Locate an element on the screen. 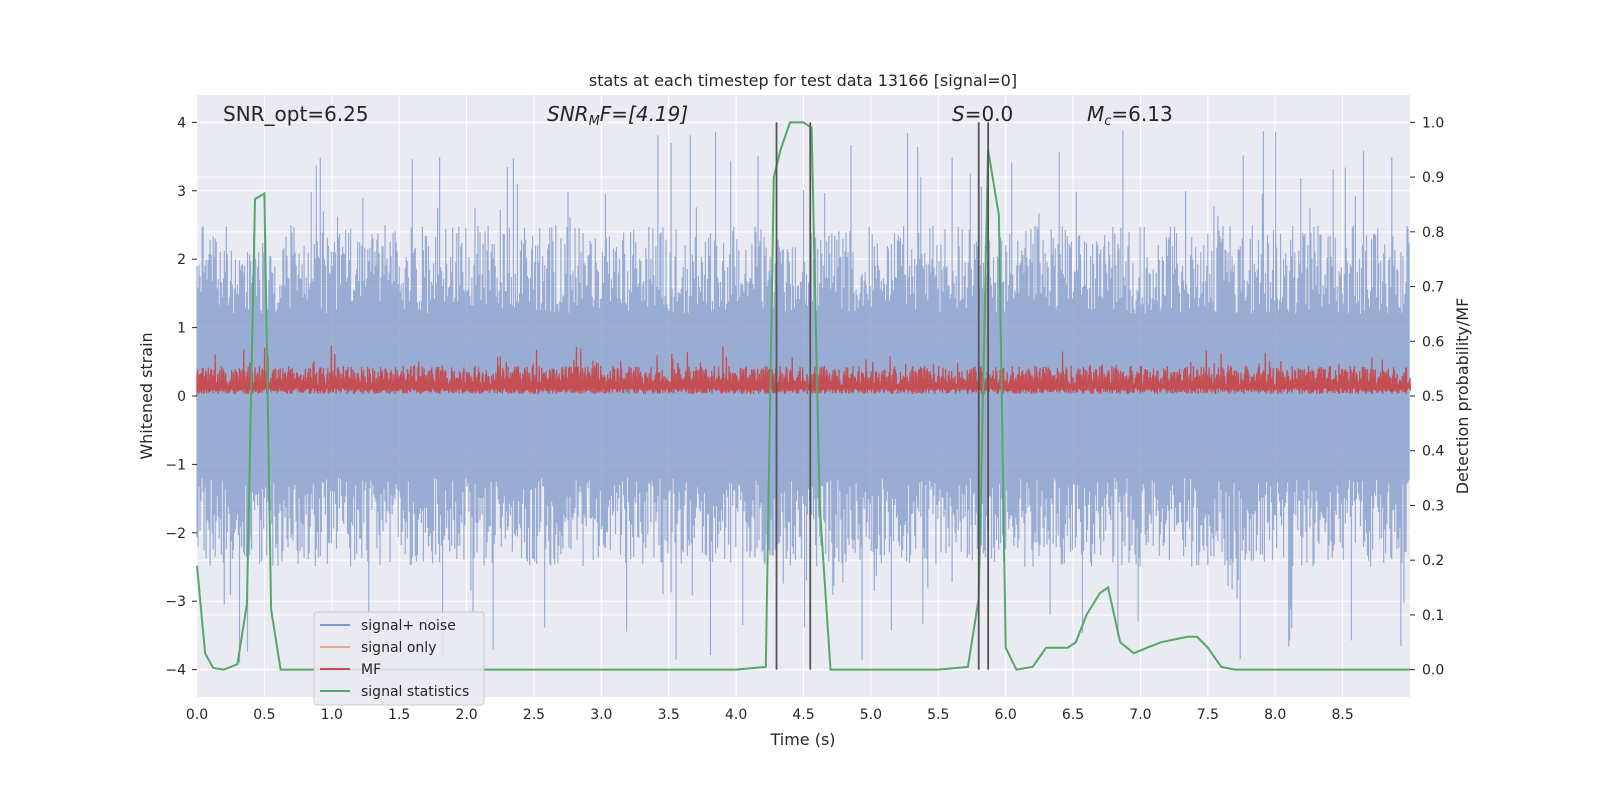 This screenshot has height=800, width=1600. x-tick-label: 6.0 is located at coordinates (1006, 715).